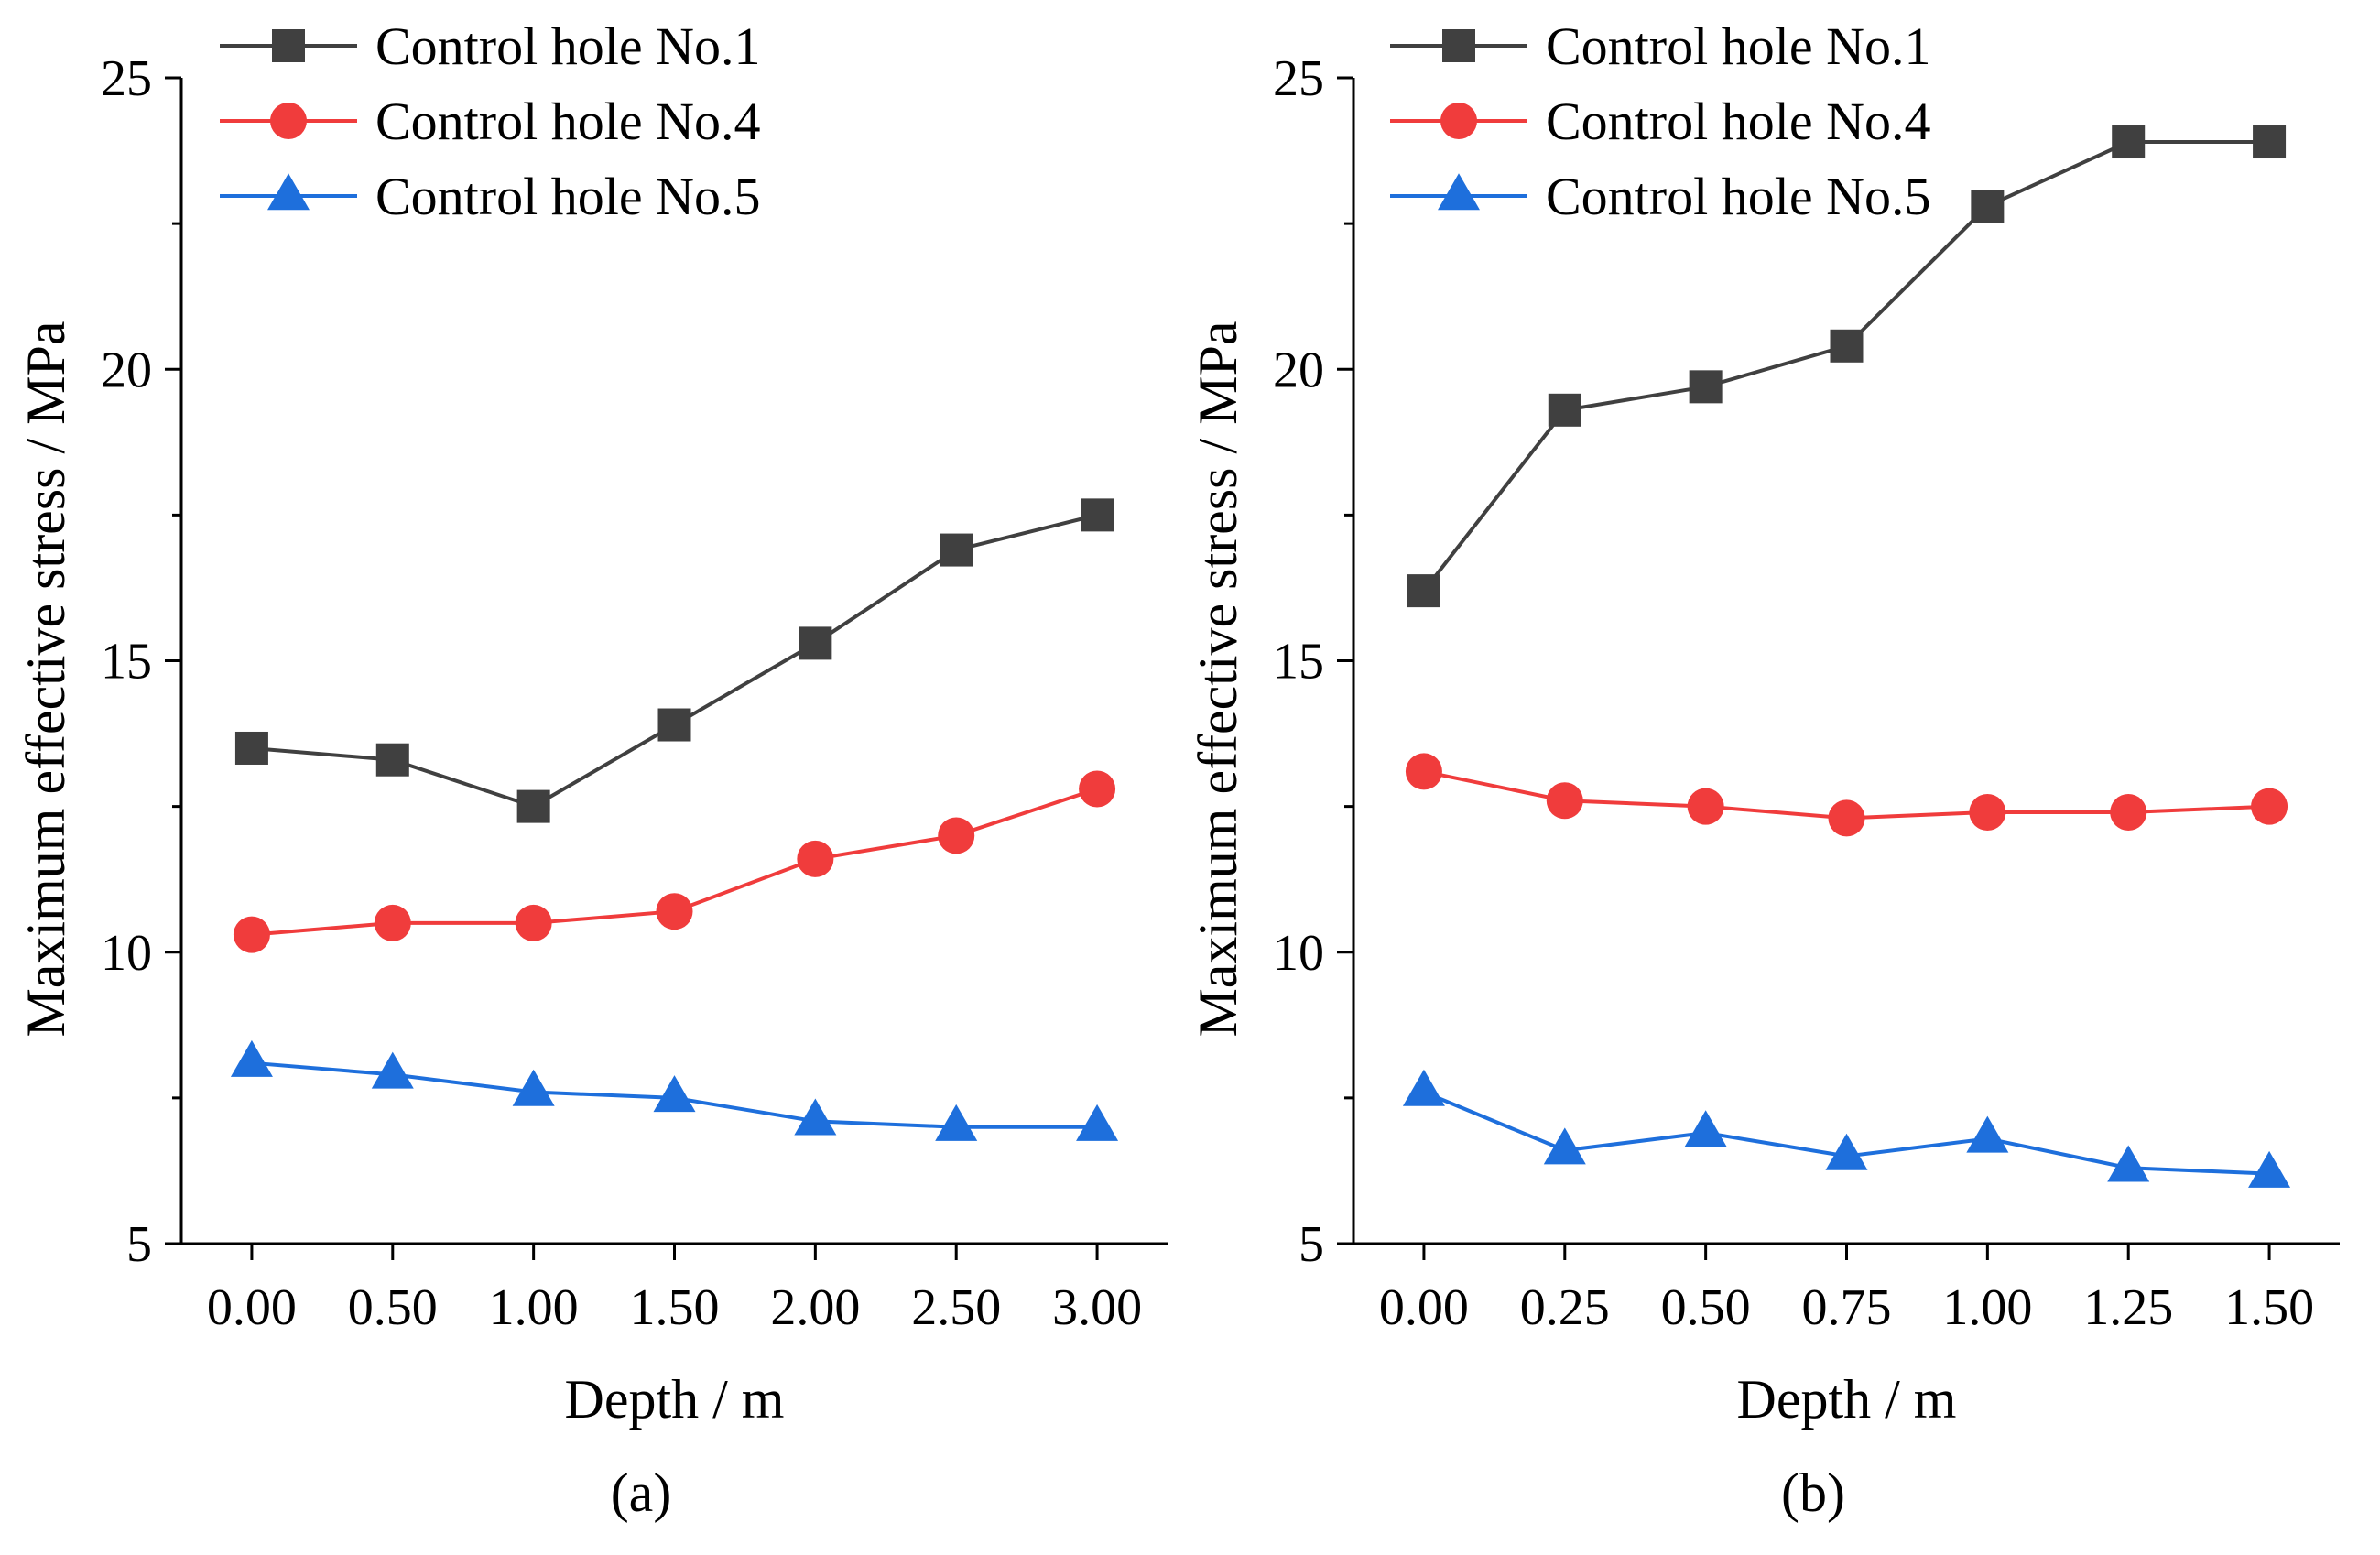 This screenshot has height=1555, width=2380. I want to click on panel-label: (a), so click(641, 1493).